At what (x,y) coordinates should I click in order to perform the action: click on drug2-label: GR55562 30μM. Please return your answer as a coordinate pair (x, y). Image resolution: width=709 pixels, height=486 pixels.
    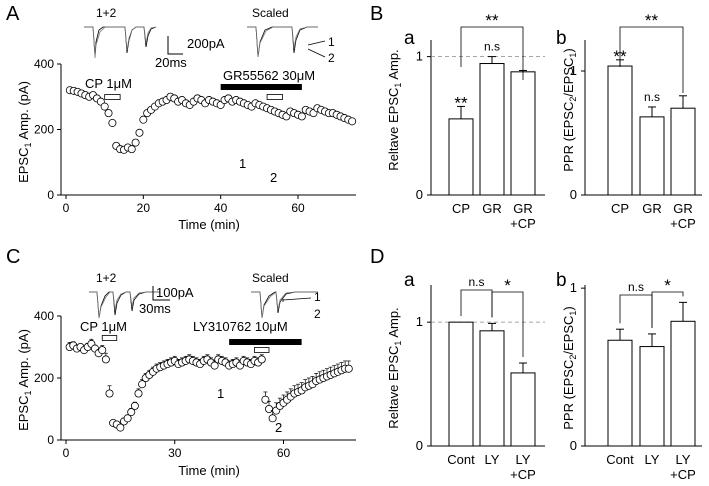
    Looking at the image, I should click on (269, 75).